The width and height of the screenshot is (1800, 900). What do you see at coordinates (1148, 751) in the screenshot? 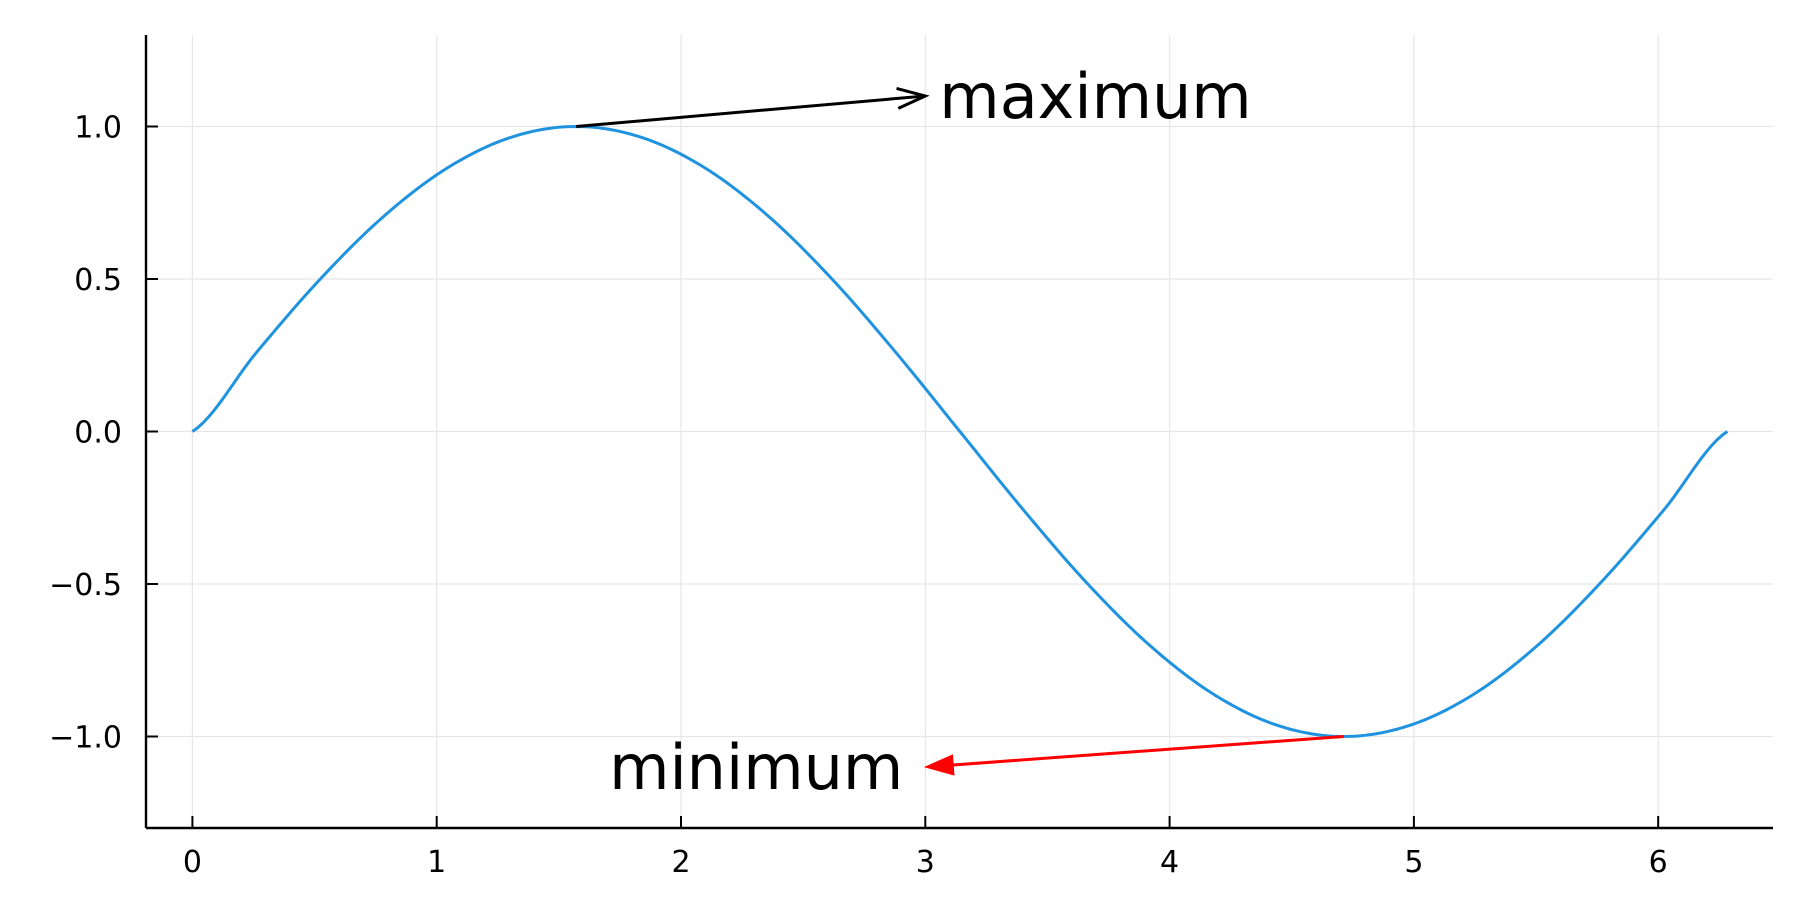
I see `arrow-shaft-minimum` at bounding box center [1148, 751].